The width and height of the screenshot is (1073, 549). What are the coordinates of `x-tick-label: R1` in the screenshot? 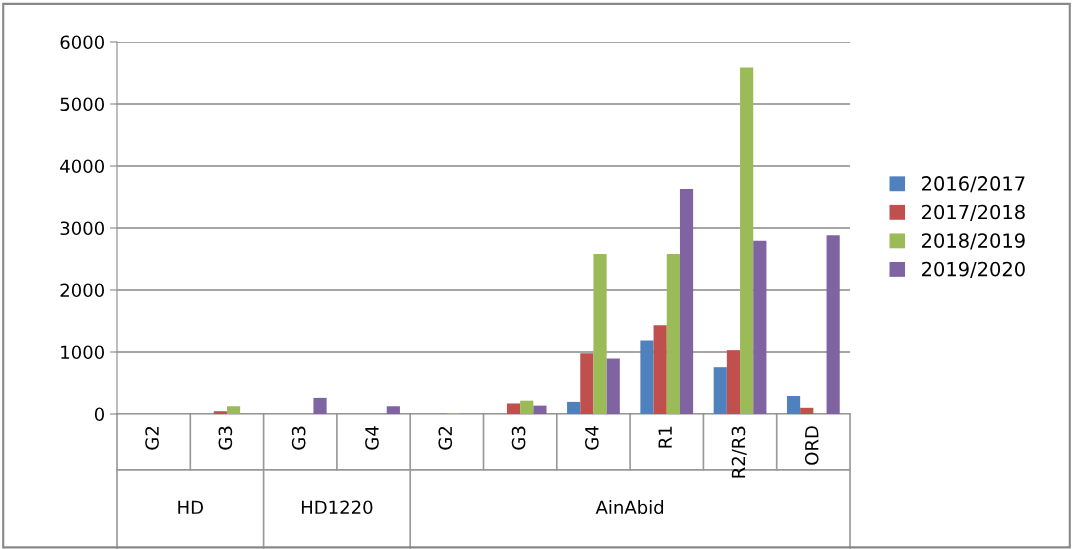 It's located at (665, 437).